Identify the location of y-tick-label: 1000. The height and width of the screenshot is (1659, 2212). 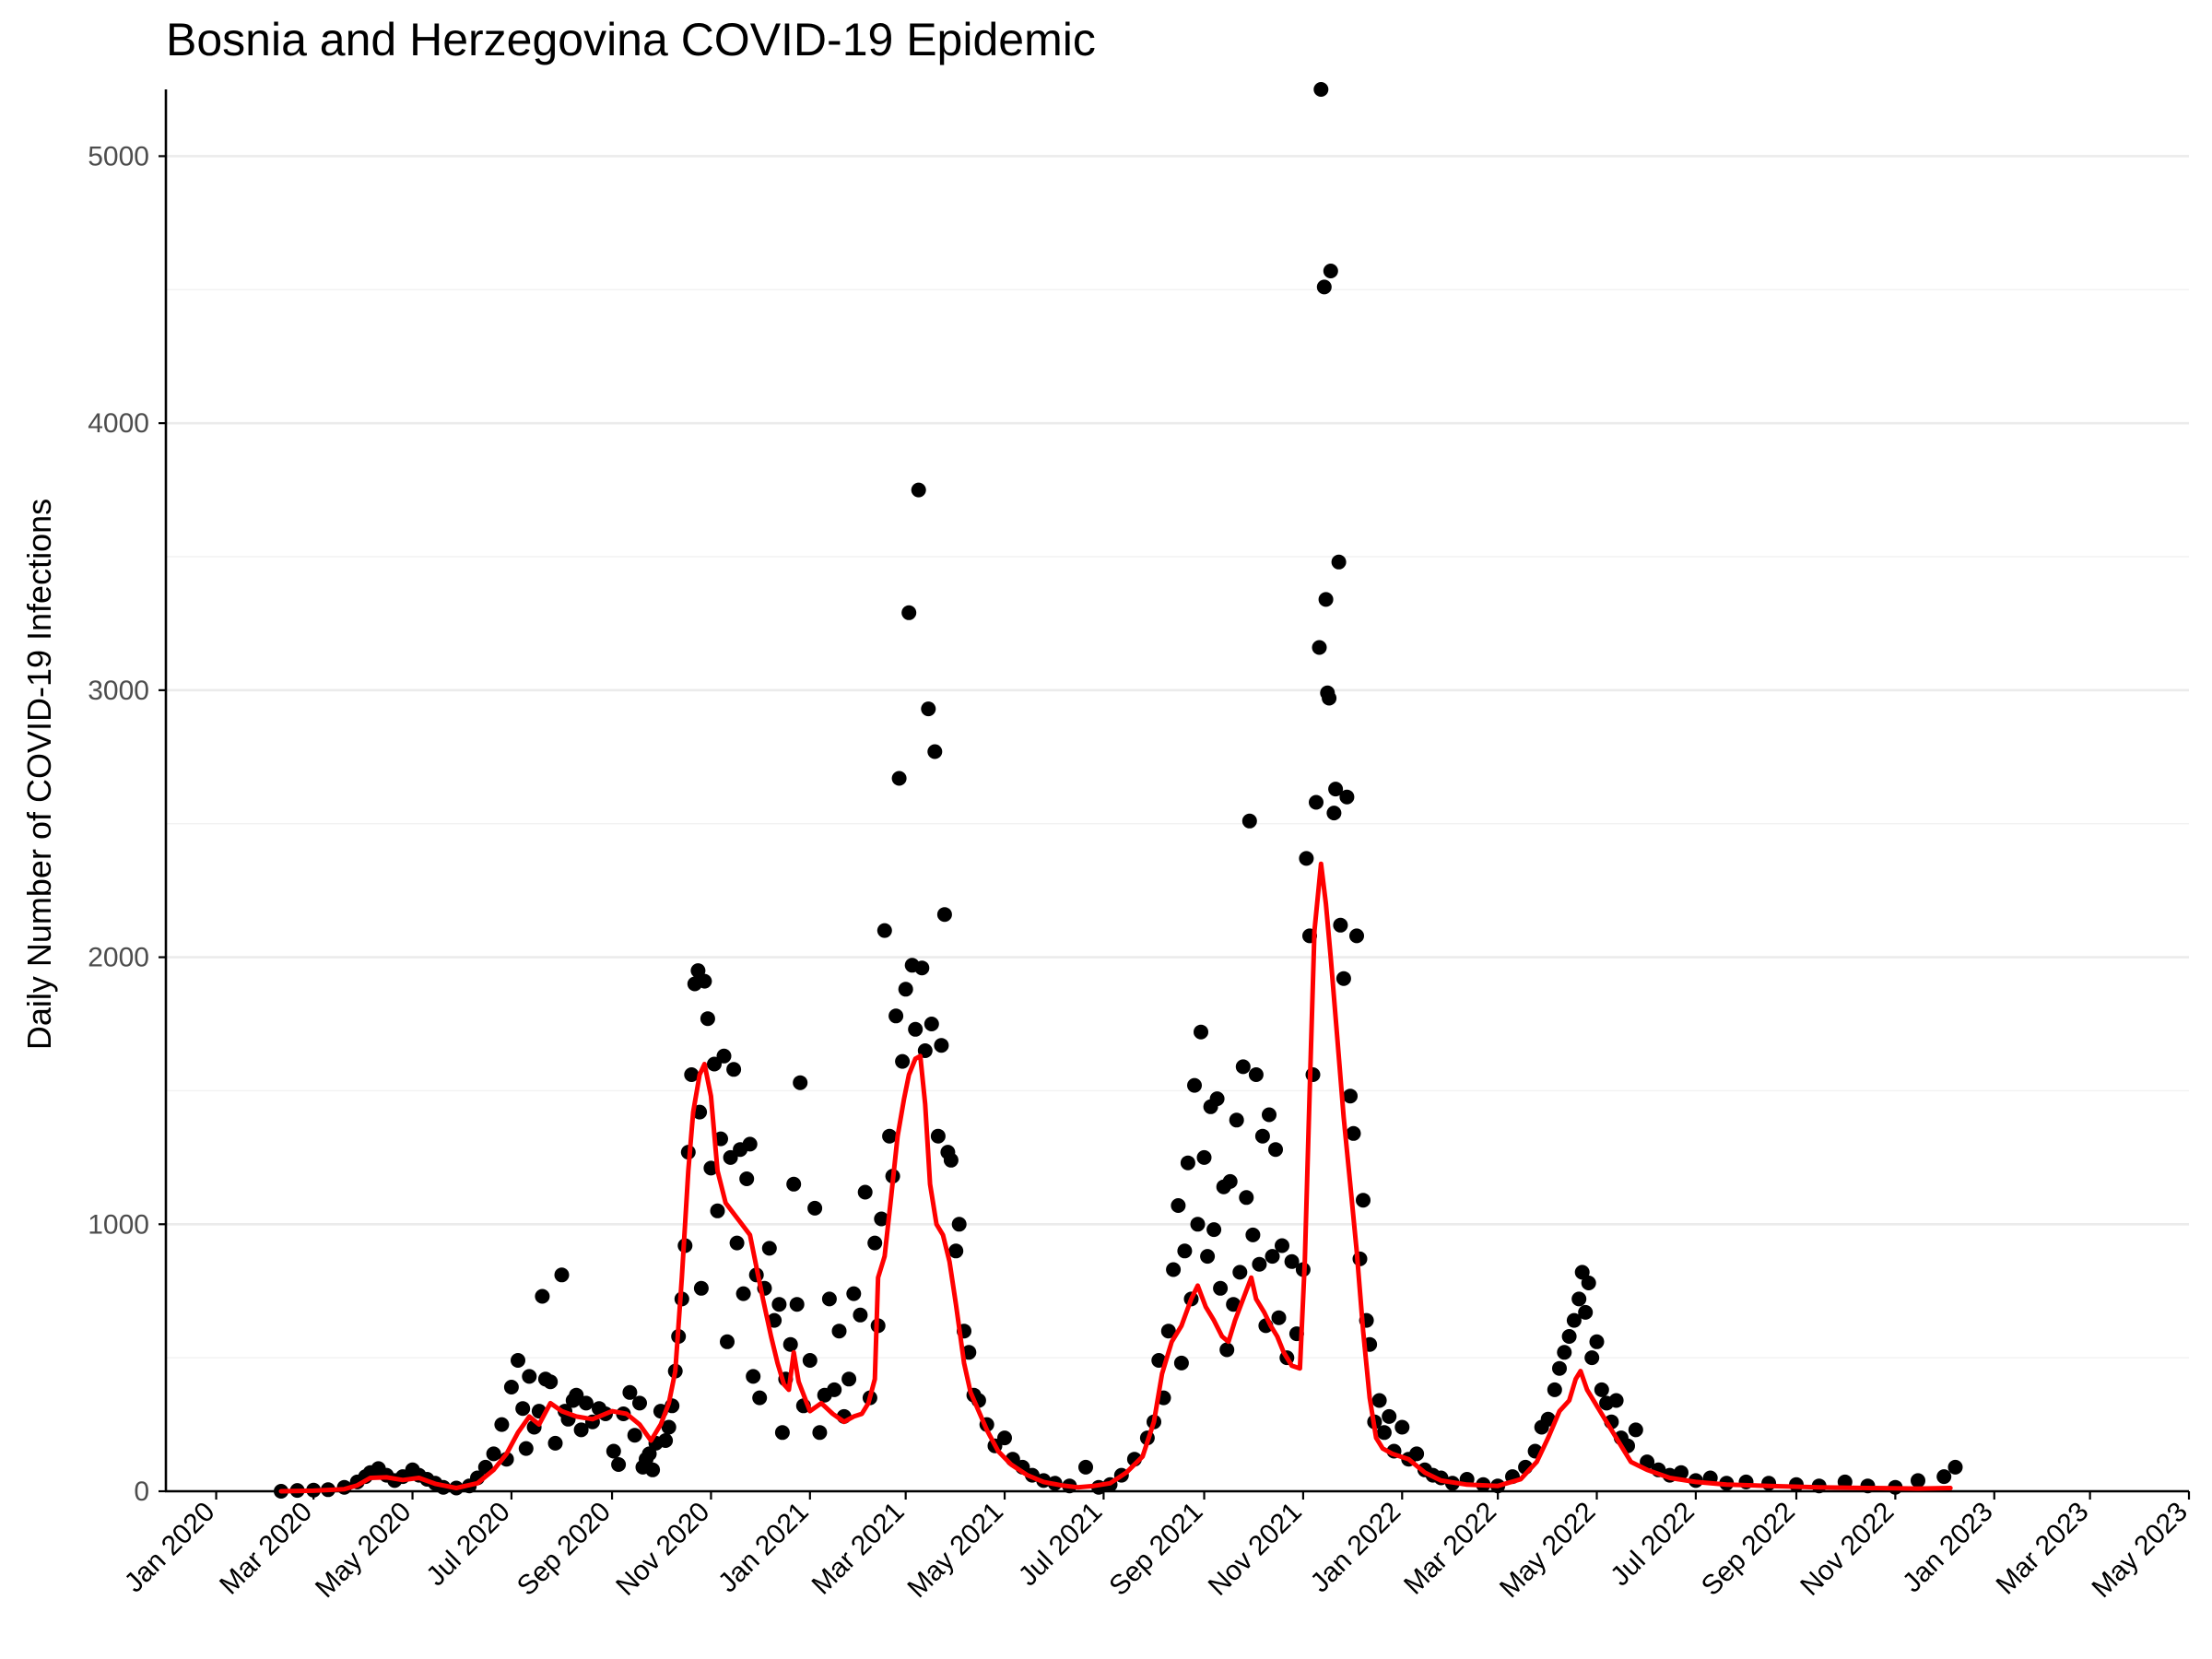
(118, 1224).